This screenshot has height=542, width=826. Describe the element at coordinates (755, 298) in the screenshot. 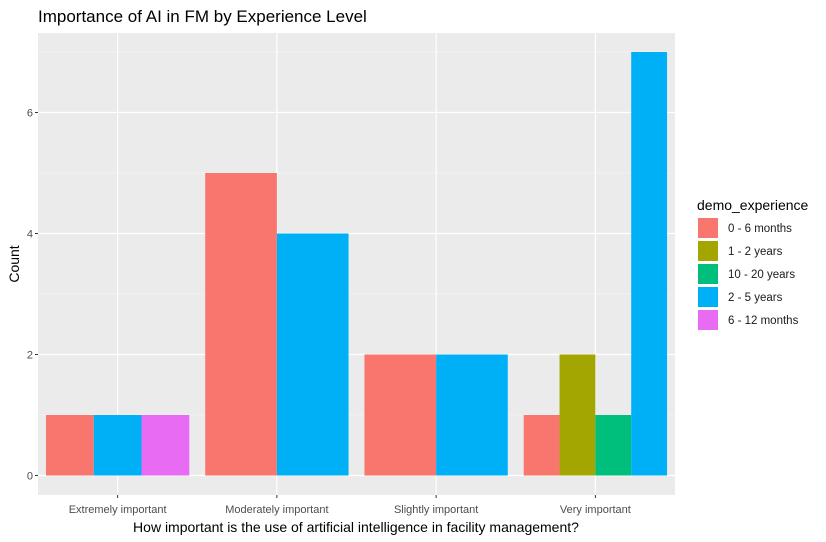

I see `legend-label: 2 - 5 years` at that location.